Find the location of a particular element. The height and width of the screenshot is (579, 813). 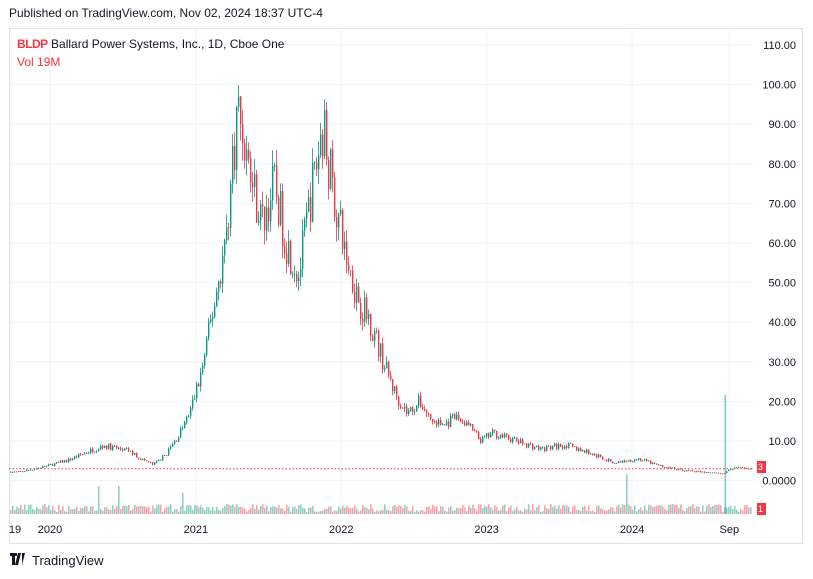

footer-brand: TradingView is located at coordinates (57, 560).